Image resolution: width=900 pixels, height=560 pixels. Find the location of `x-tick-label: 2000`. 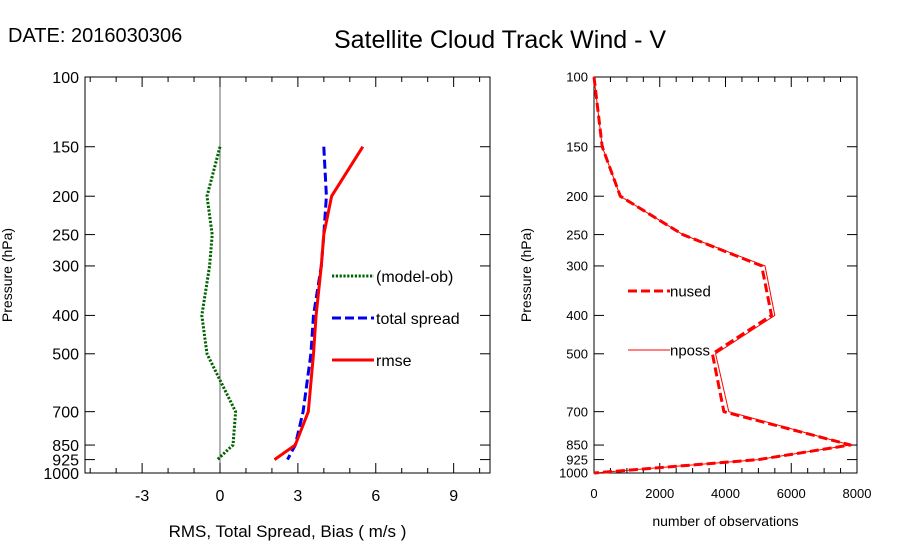

x-tick-label: 2000 is located at coordinates (659, 493).